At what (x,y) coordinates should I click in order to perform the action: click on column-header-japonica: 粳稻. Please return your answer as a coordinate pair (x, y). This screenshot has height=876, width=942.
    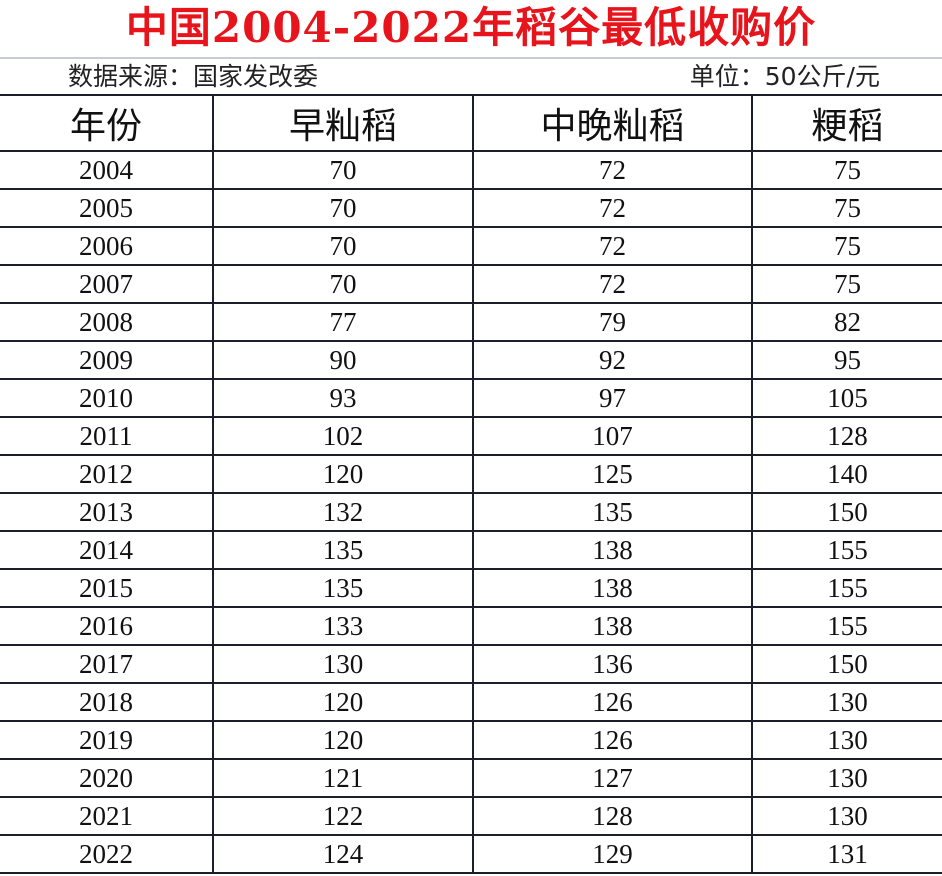
    Looking at the image, I should click on (846, 123).